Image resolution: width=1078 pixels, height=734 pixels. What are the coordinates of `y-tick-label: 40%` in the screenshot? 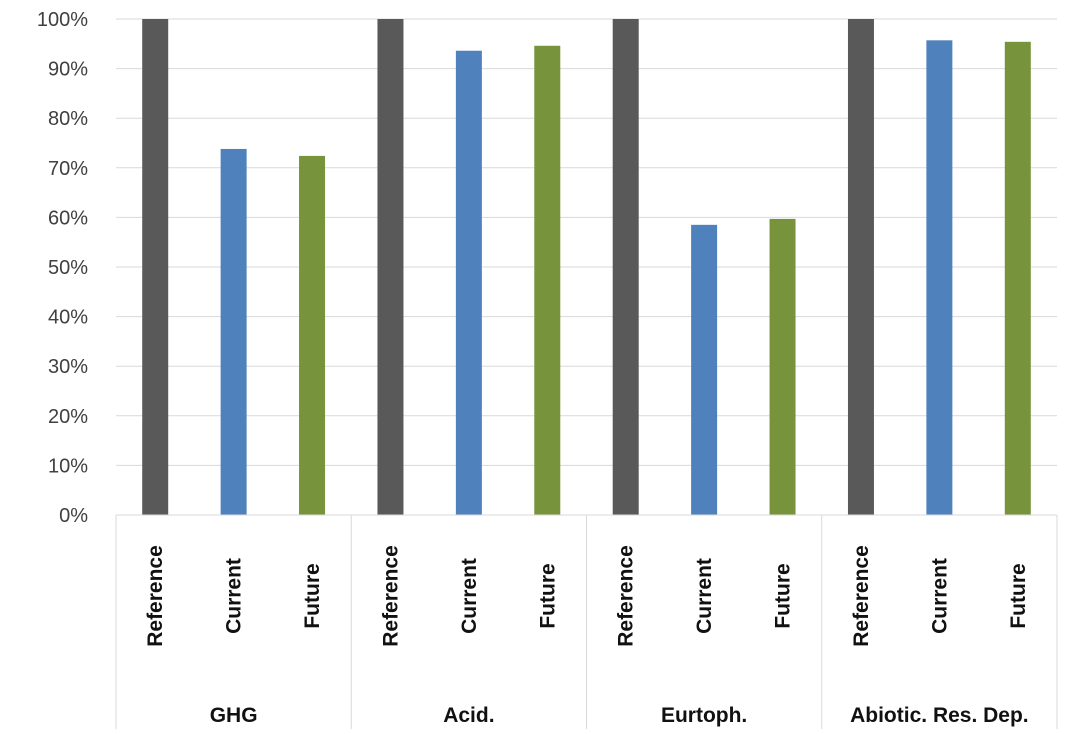 It's located at (68, 318).